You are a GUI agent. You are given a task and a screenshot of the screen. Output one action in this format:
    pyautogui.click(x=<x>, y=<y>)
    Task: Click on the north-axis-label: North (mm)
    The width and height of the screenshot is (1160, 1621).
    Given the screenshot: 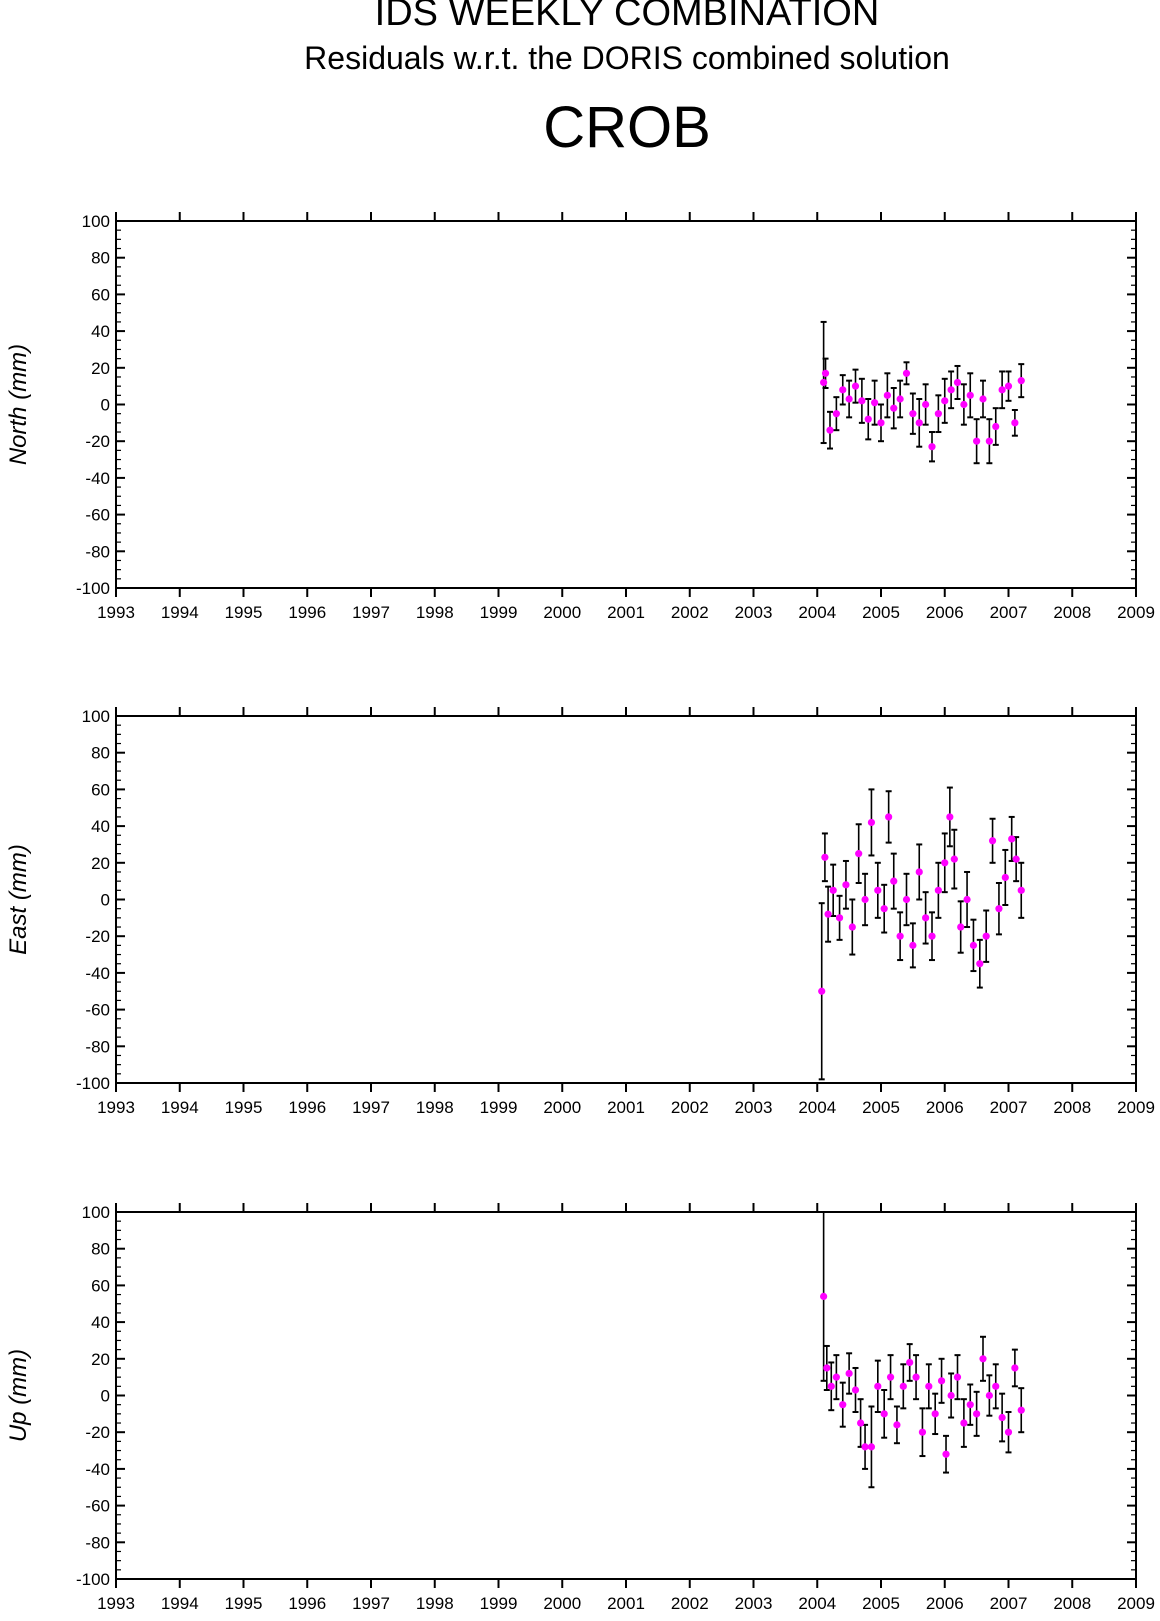 What is the action you would take?
    pyautogui.click(x=18, y=404)
    